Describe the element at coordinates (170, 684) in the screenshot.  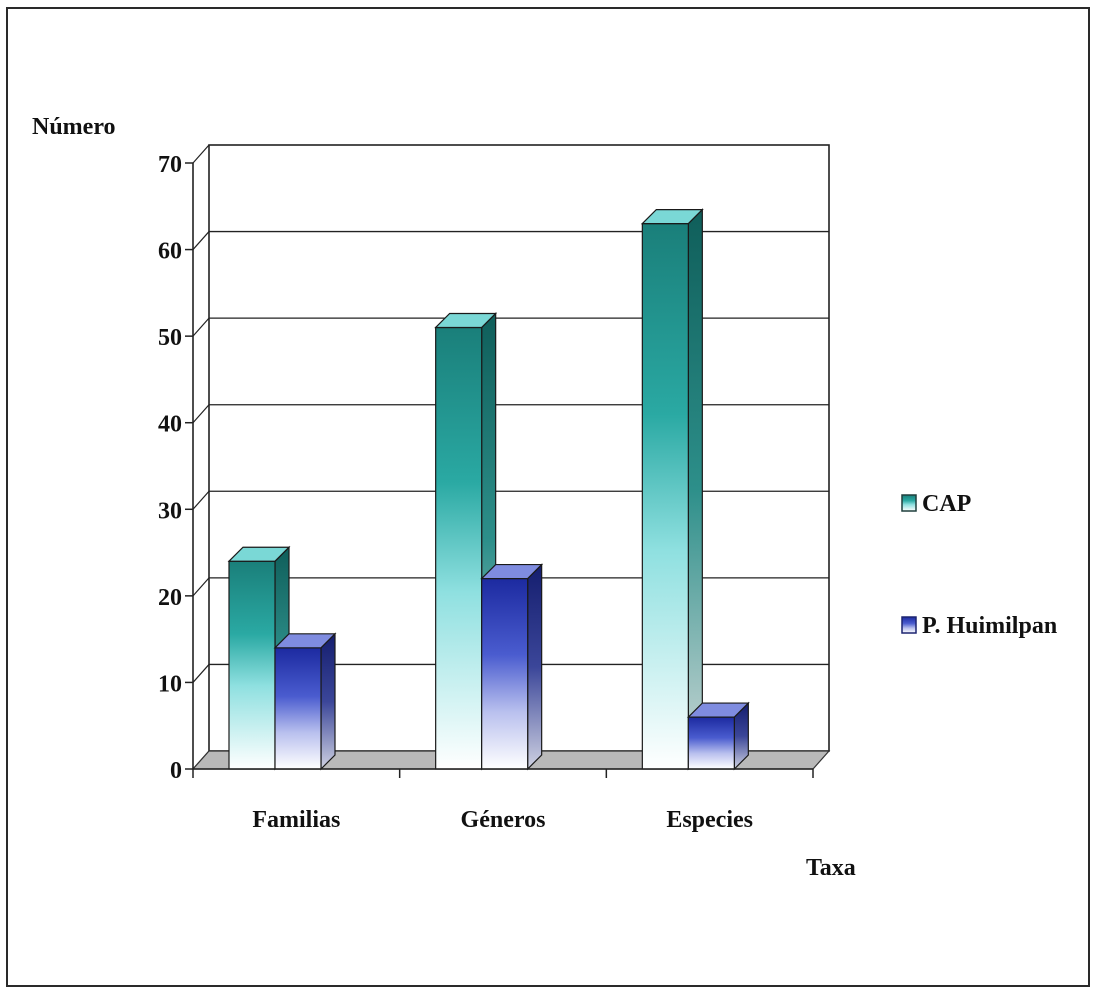
I see `y-tick-label: 10` at that location.